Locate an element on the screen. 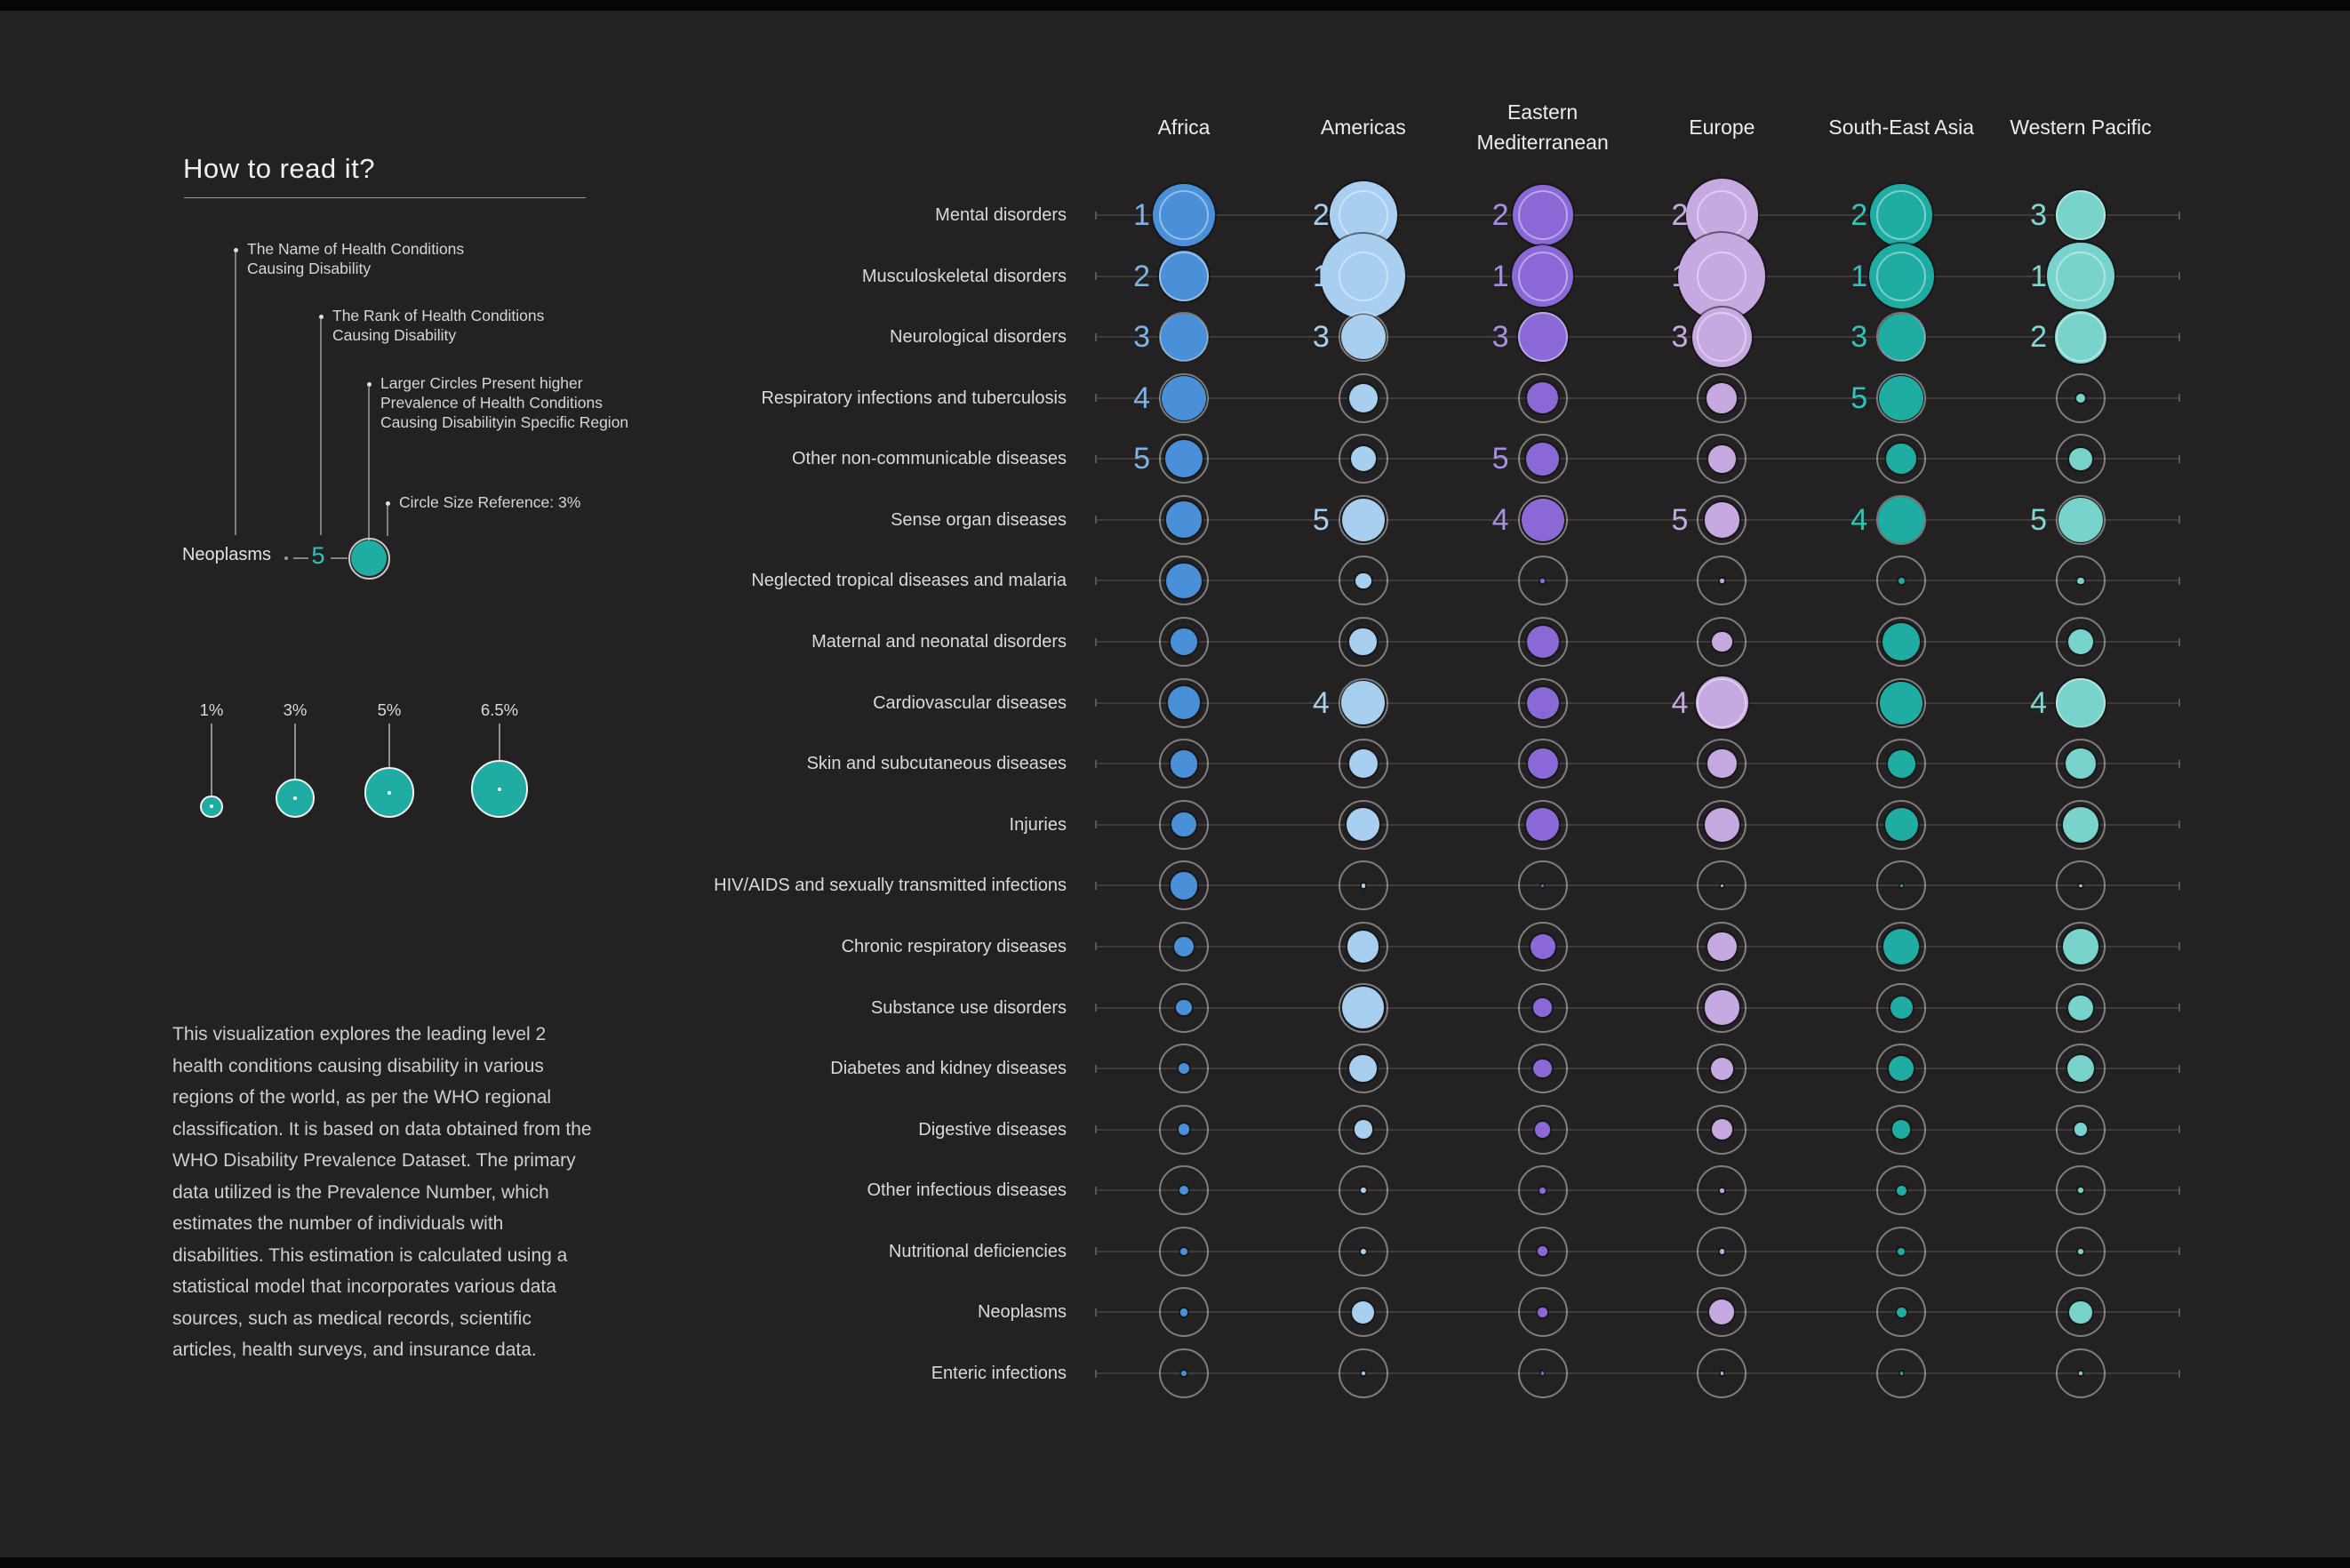 The width and height of the screenshot is (2350, 1568). row-label: Injuries is located at coordinates (1038, 824).